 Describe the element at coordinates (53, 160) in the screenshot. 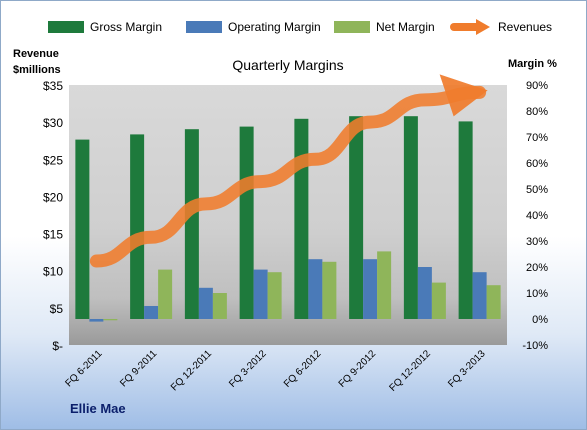

I see `left-tick-label: $25` at that location.